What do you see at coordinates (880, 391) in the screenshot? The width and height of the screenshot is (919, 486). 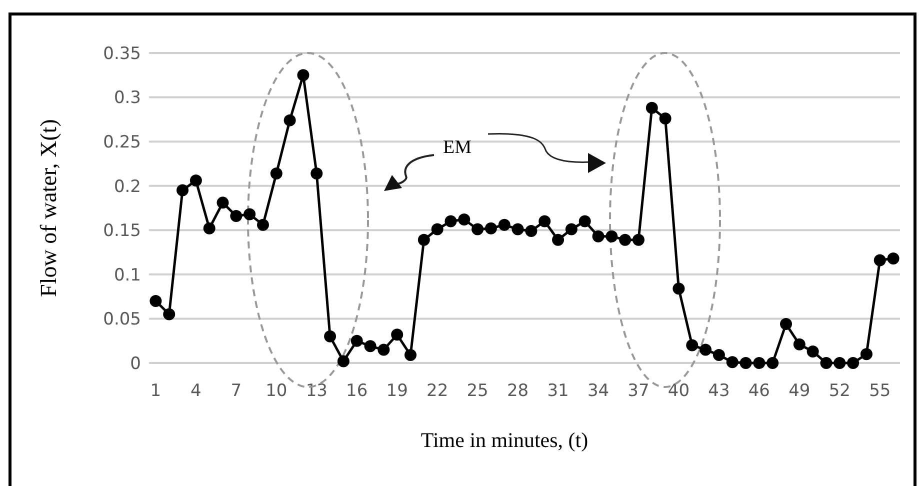 I see `x-tick-label: 55` at bounding box center [880, 391].